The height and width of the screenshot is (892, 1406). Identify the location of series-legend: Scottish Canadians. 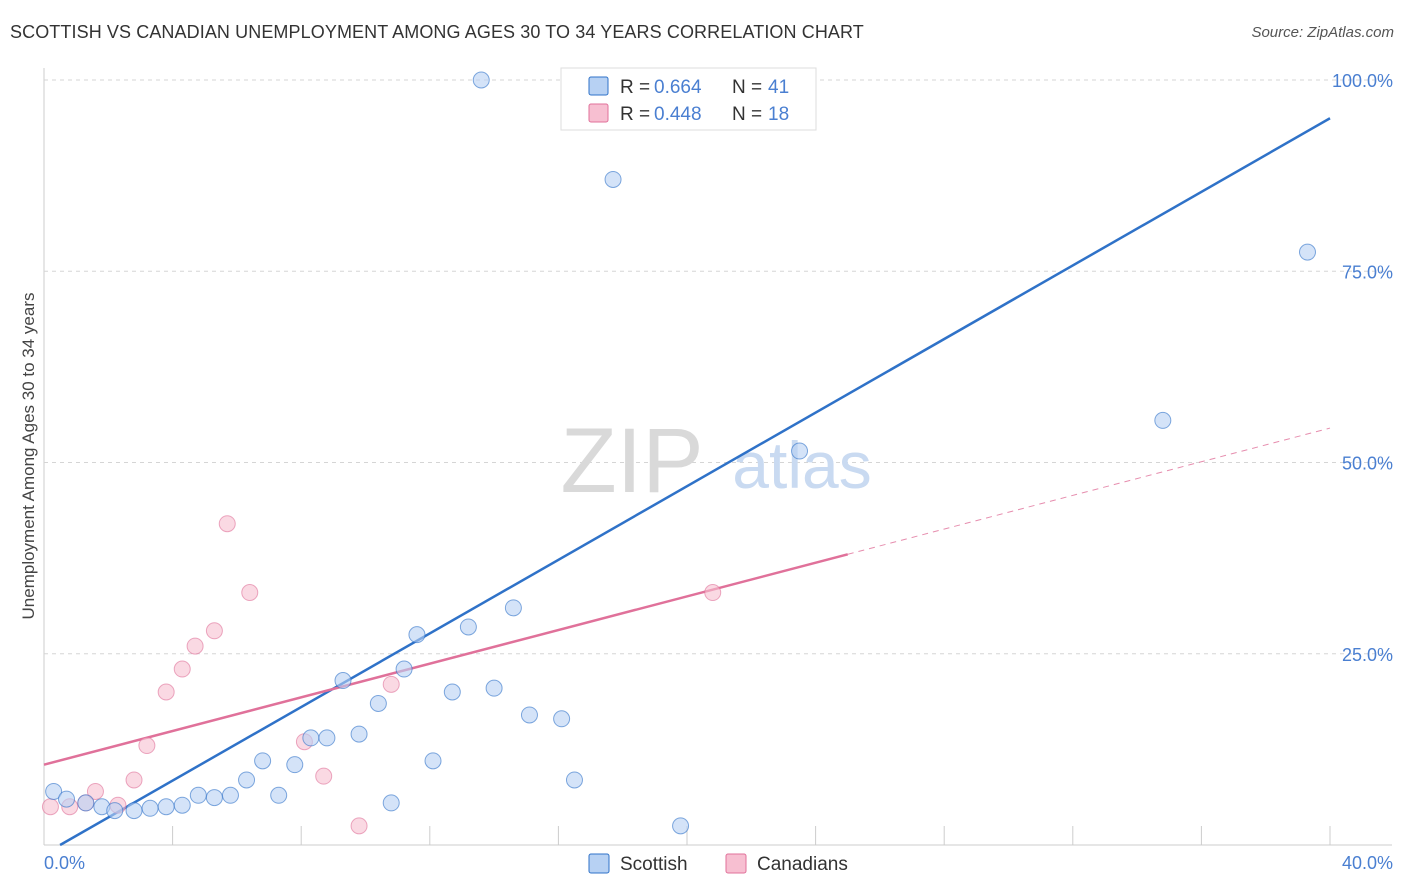
(718, 864).